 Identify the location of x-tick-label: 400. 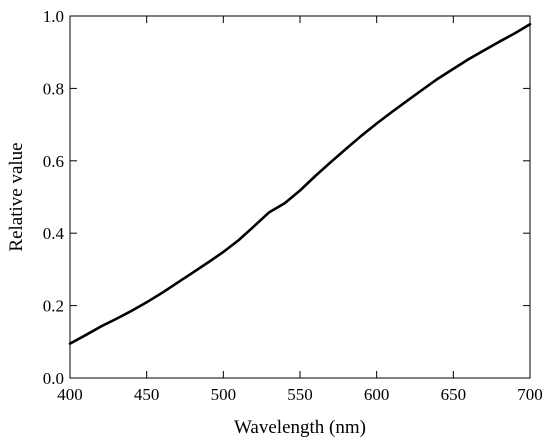
(70, 394).